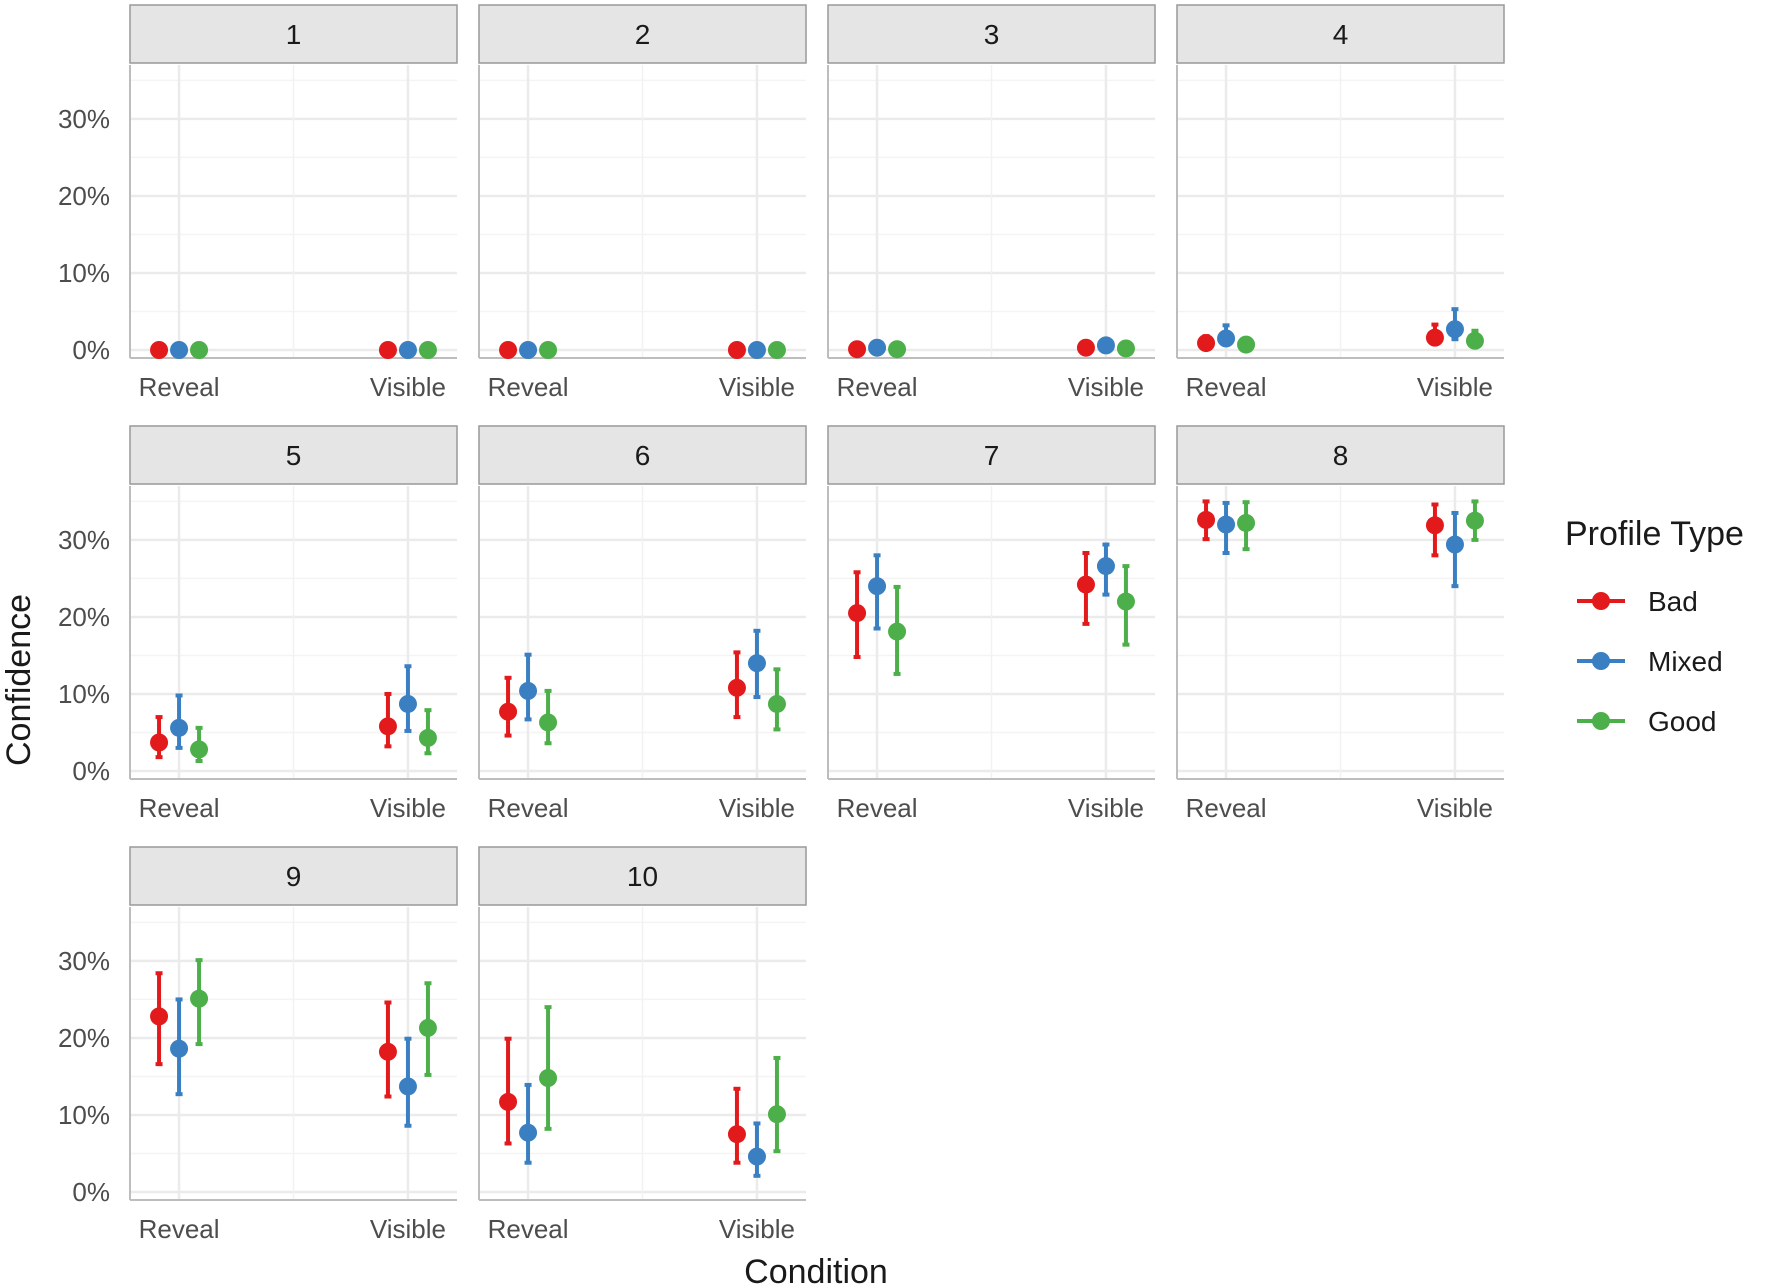  What do you see at coordinates (258, 1045) in the screenshot?
I see `facet-panel-9: 9 Reveal Visible 0% 10% 20% 30%` at bounding box center [258, 1045].